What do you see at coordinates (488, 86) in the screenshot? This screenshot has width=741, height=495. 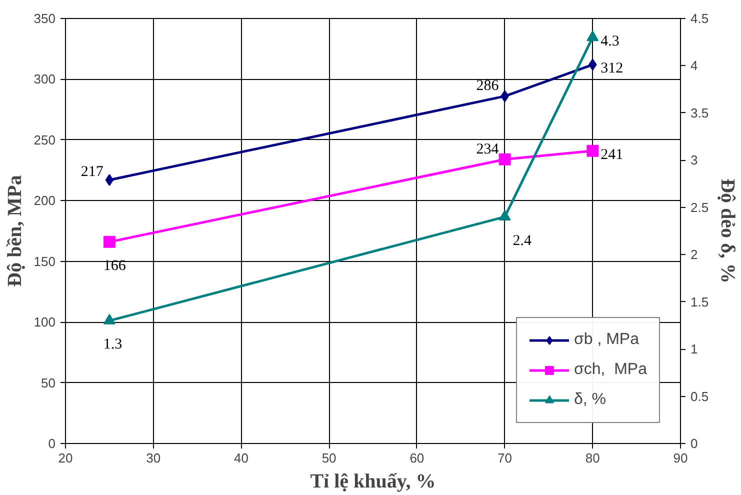 I see `data-label: 286` at bounding box center [488, 86].